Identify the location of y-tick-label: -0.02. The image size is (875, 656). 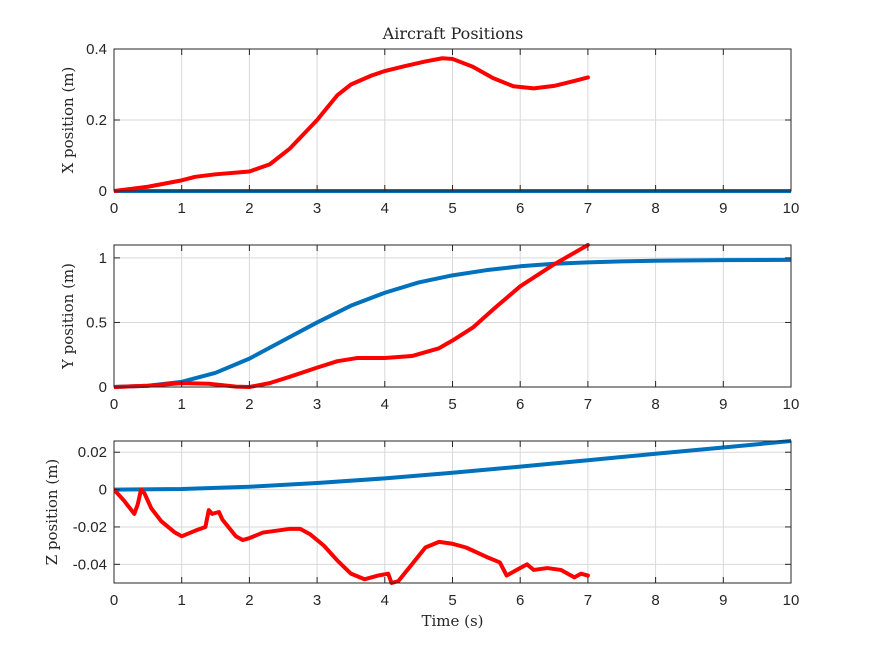
(90, 527).